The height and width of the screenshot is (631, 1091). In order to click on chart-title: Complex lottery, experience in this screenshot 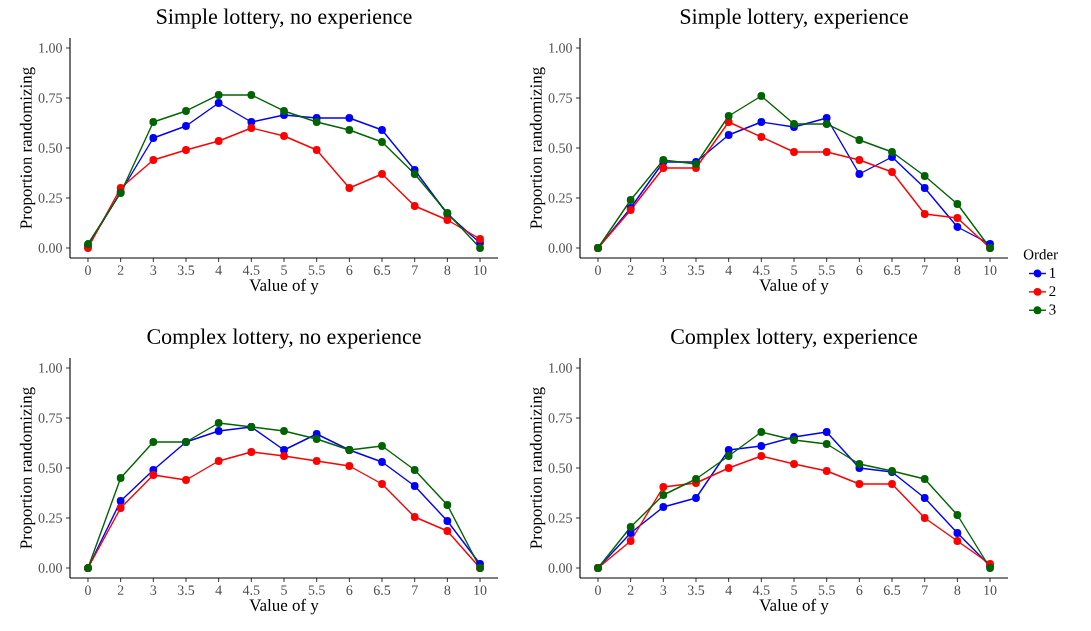, I will do `click(794, 338)`.